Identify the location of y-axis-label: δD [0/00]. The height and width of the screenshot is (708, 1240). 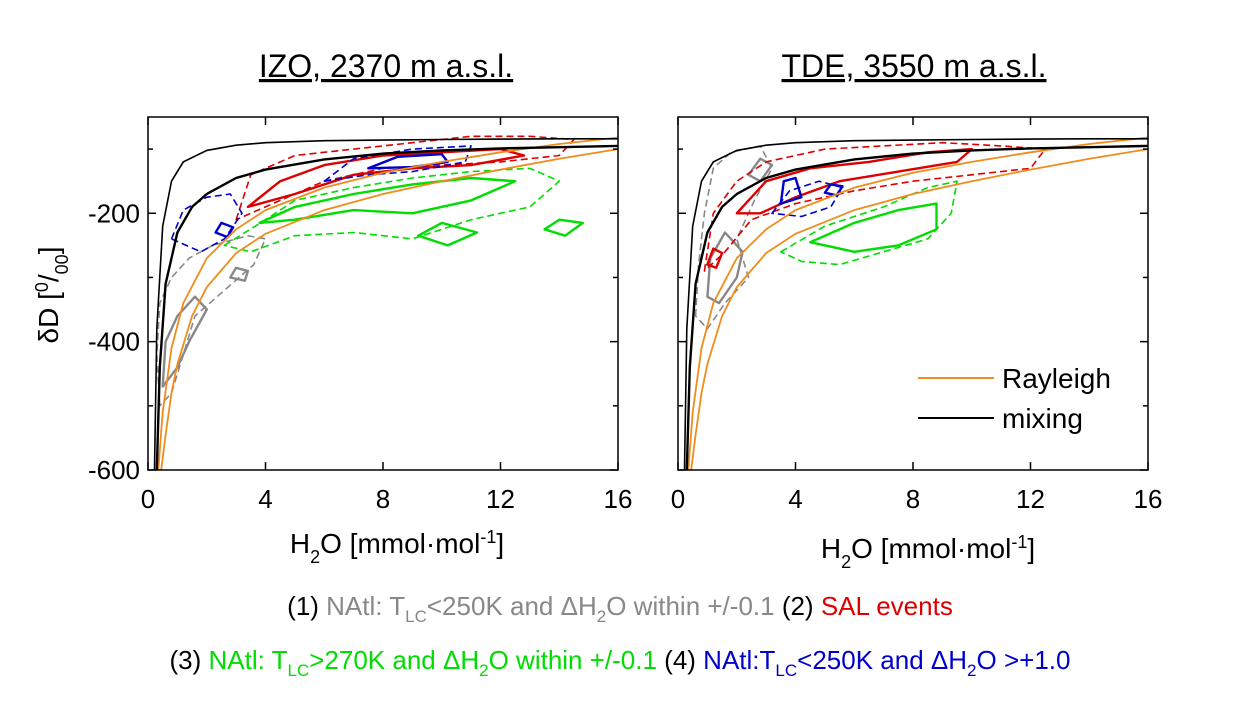
(52, 295).